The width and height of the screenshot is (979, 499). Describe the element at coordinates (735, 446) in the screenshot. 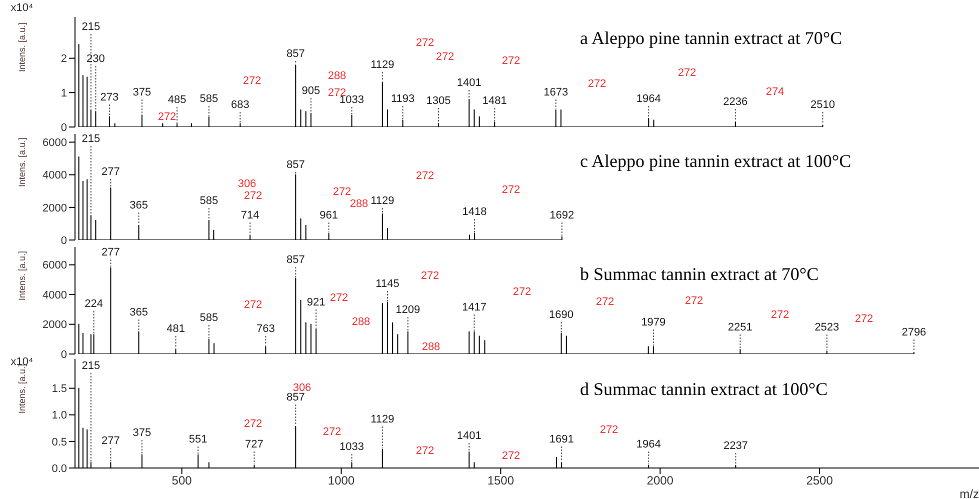

I see `annotation: 2237` at that location.